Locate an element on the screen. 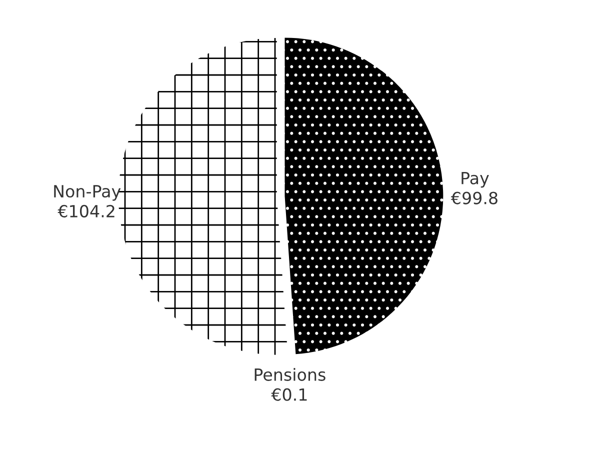  data-label: €104.2 is located at coordinates (86, 211).